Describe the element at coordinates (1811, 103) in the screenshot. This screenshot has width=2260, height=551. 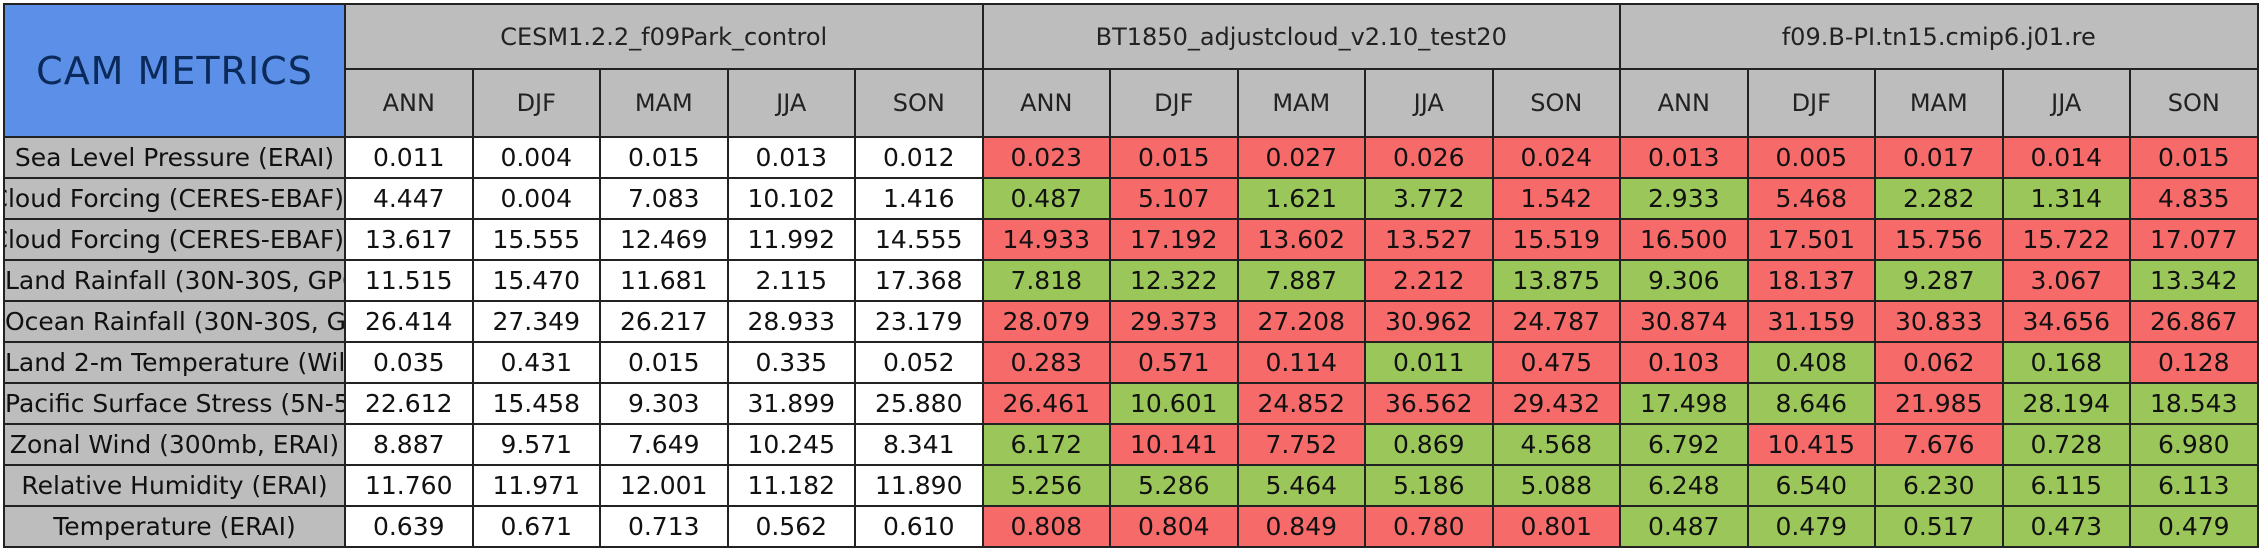
I see `season-header-3-djf: DJF` at that location.